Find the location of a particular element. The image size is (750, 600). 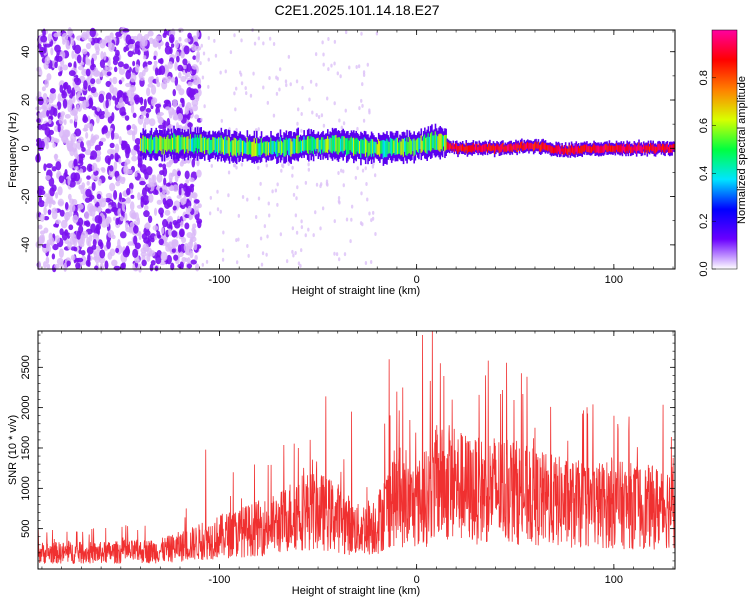

spectrogram-y-tick-label: -20 is located at coordinates (26, 197).